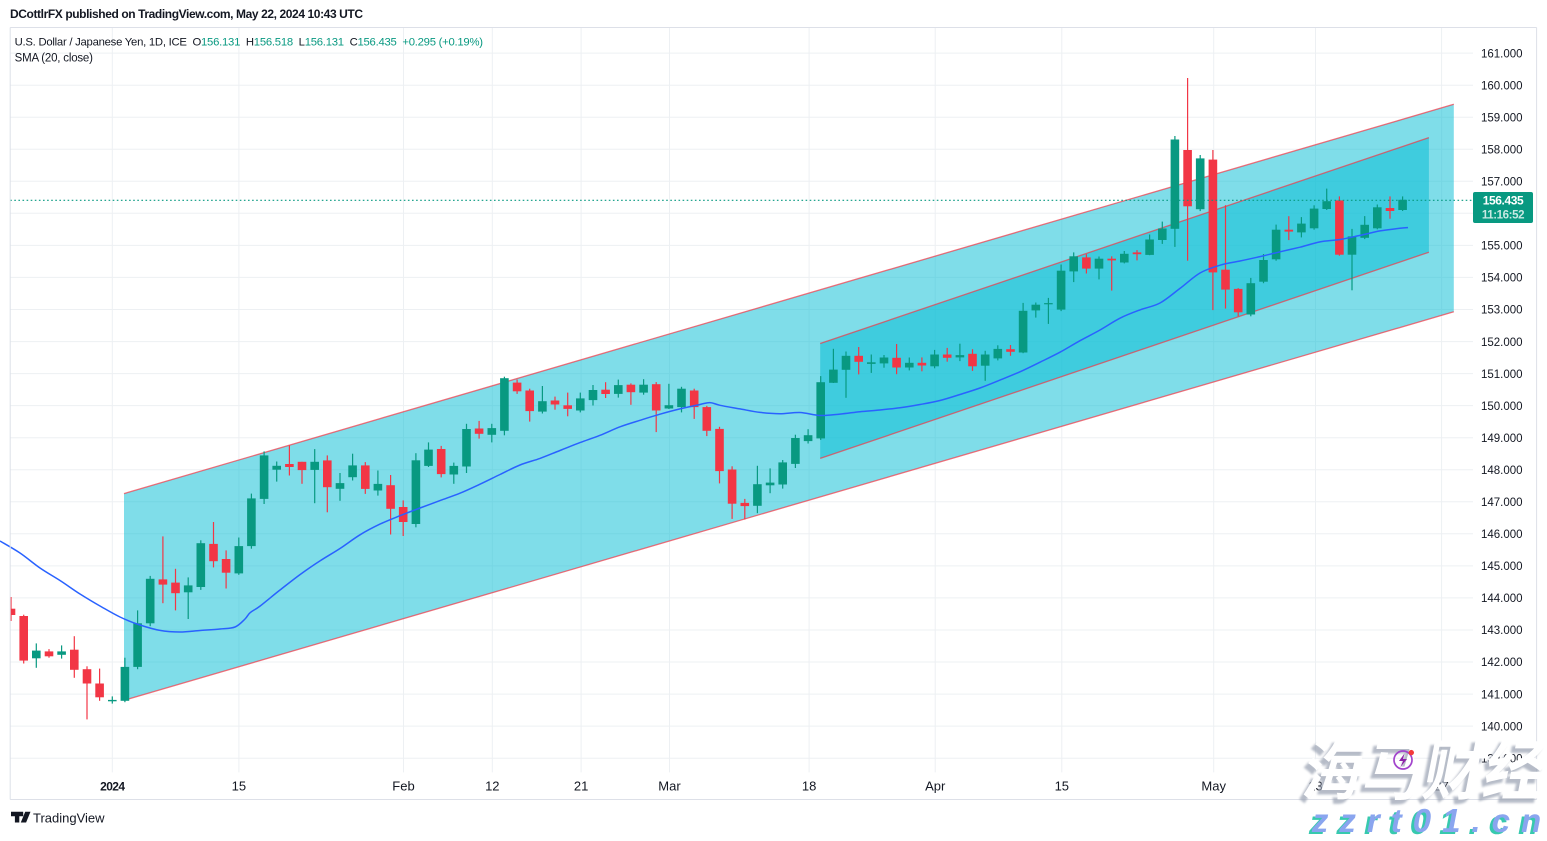 The width and height of the screenshot is (1547, 841). What do you see at coordinates (1502, 375) in the screenshot?
I see `svg-text: 151.000` at bounding box center [1502, 375].